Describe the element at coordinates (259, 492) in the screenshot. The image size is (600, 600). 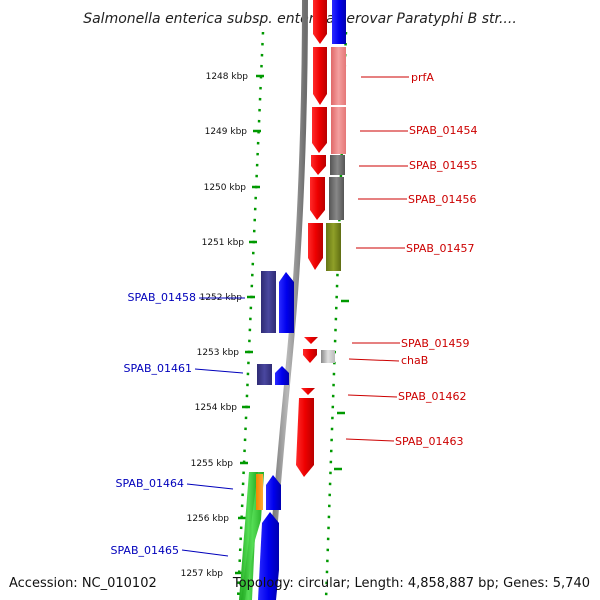
I see `track-block-orange` at that location.